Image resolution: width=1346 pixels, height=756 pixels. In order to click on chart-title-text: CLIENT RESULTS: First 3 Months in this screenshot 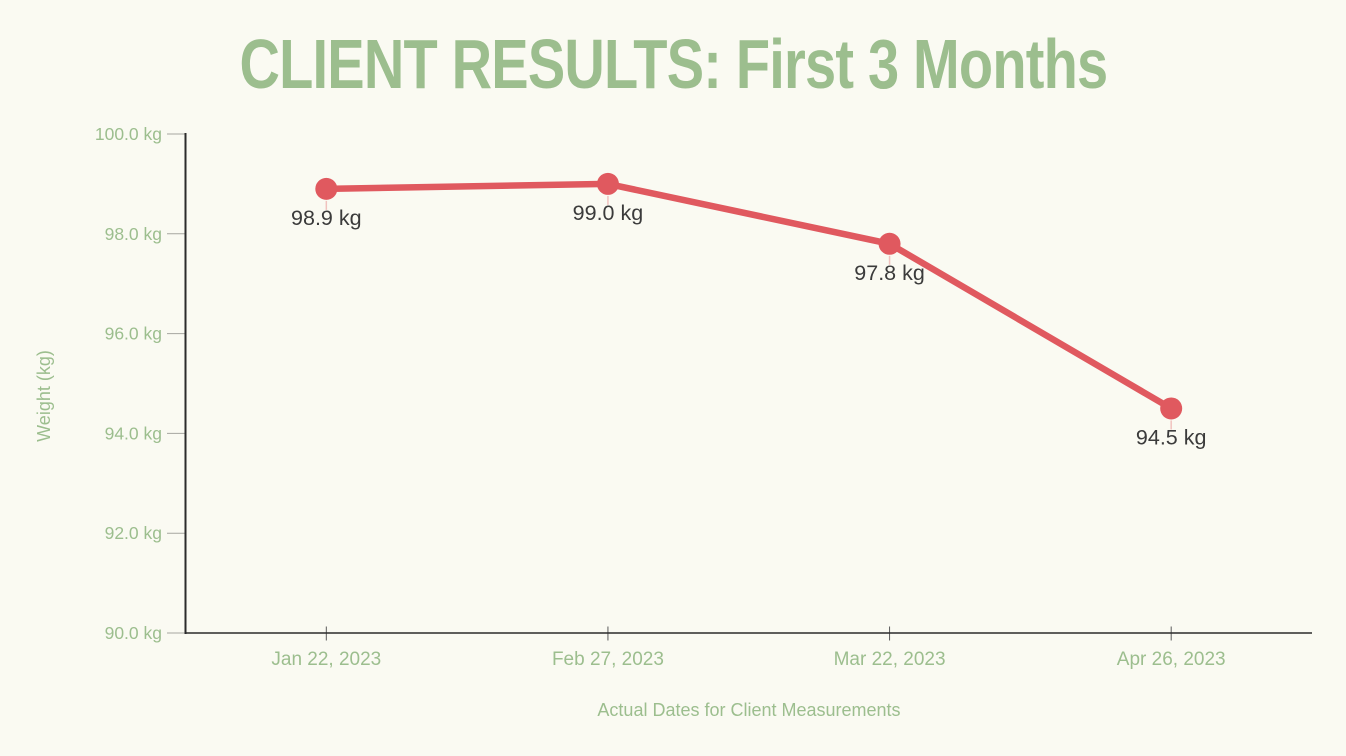, I will do `click(673, 64)`.